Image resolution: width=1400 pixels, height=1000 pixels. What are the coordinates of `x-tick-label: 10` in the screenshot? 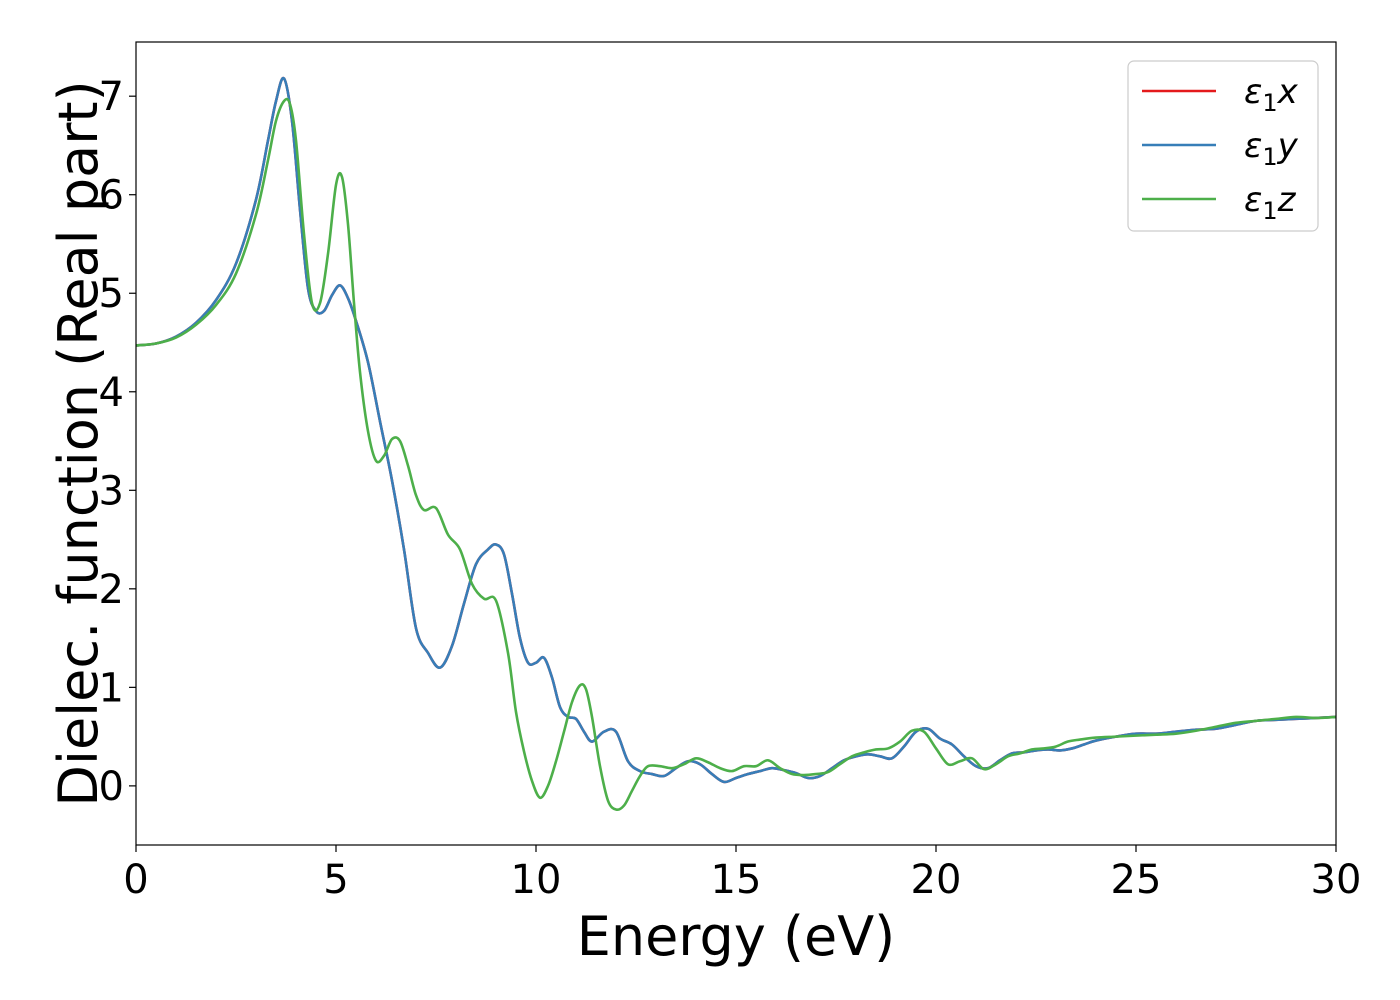 It's located at (536, 880).